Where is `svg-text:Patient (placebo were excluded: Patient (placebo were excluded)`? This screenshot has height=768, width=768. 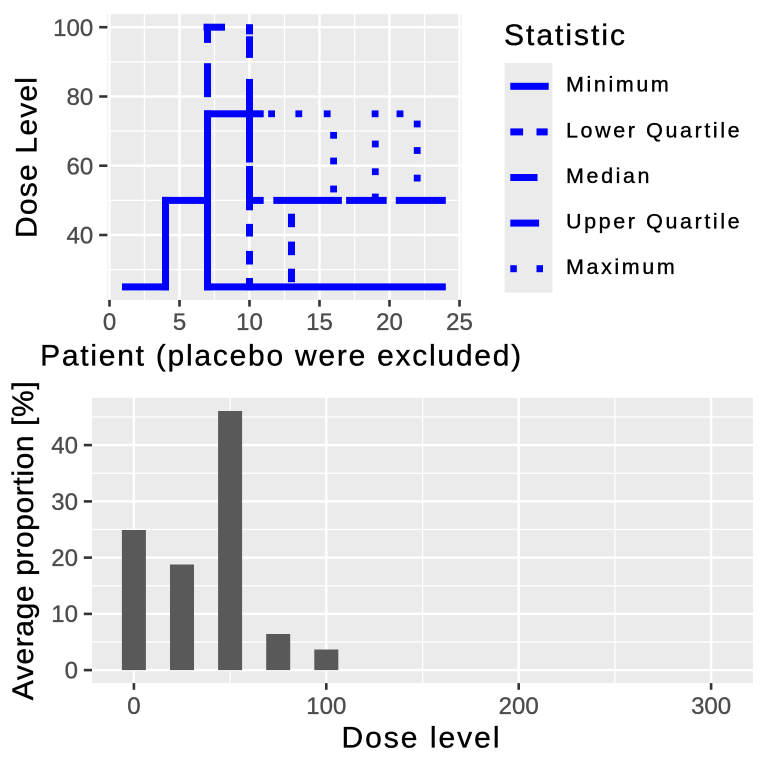
svg-text:Patient (placebo were excluded: Patient (placebo were excluded) is located at coordinates (281, 355).